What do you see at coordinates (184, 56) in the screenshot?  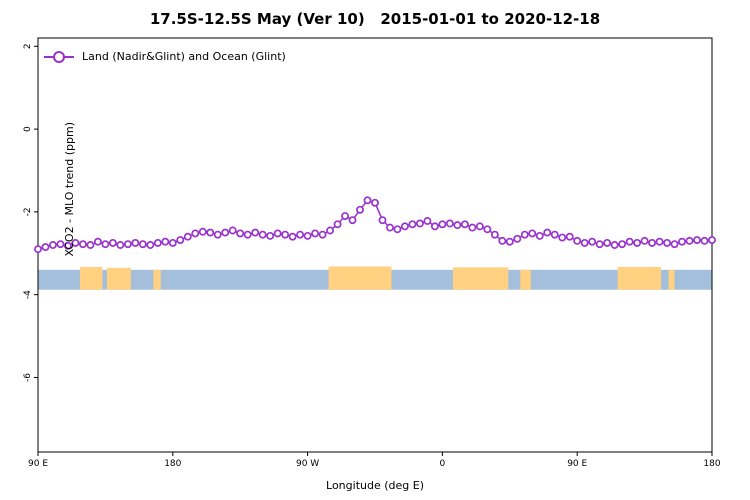 I see `legend-label: Land (Nadir&Glint) and Ocean (Glint)` at bounding box center [184, 56].